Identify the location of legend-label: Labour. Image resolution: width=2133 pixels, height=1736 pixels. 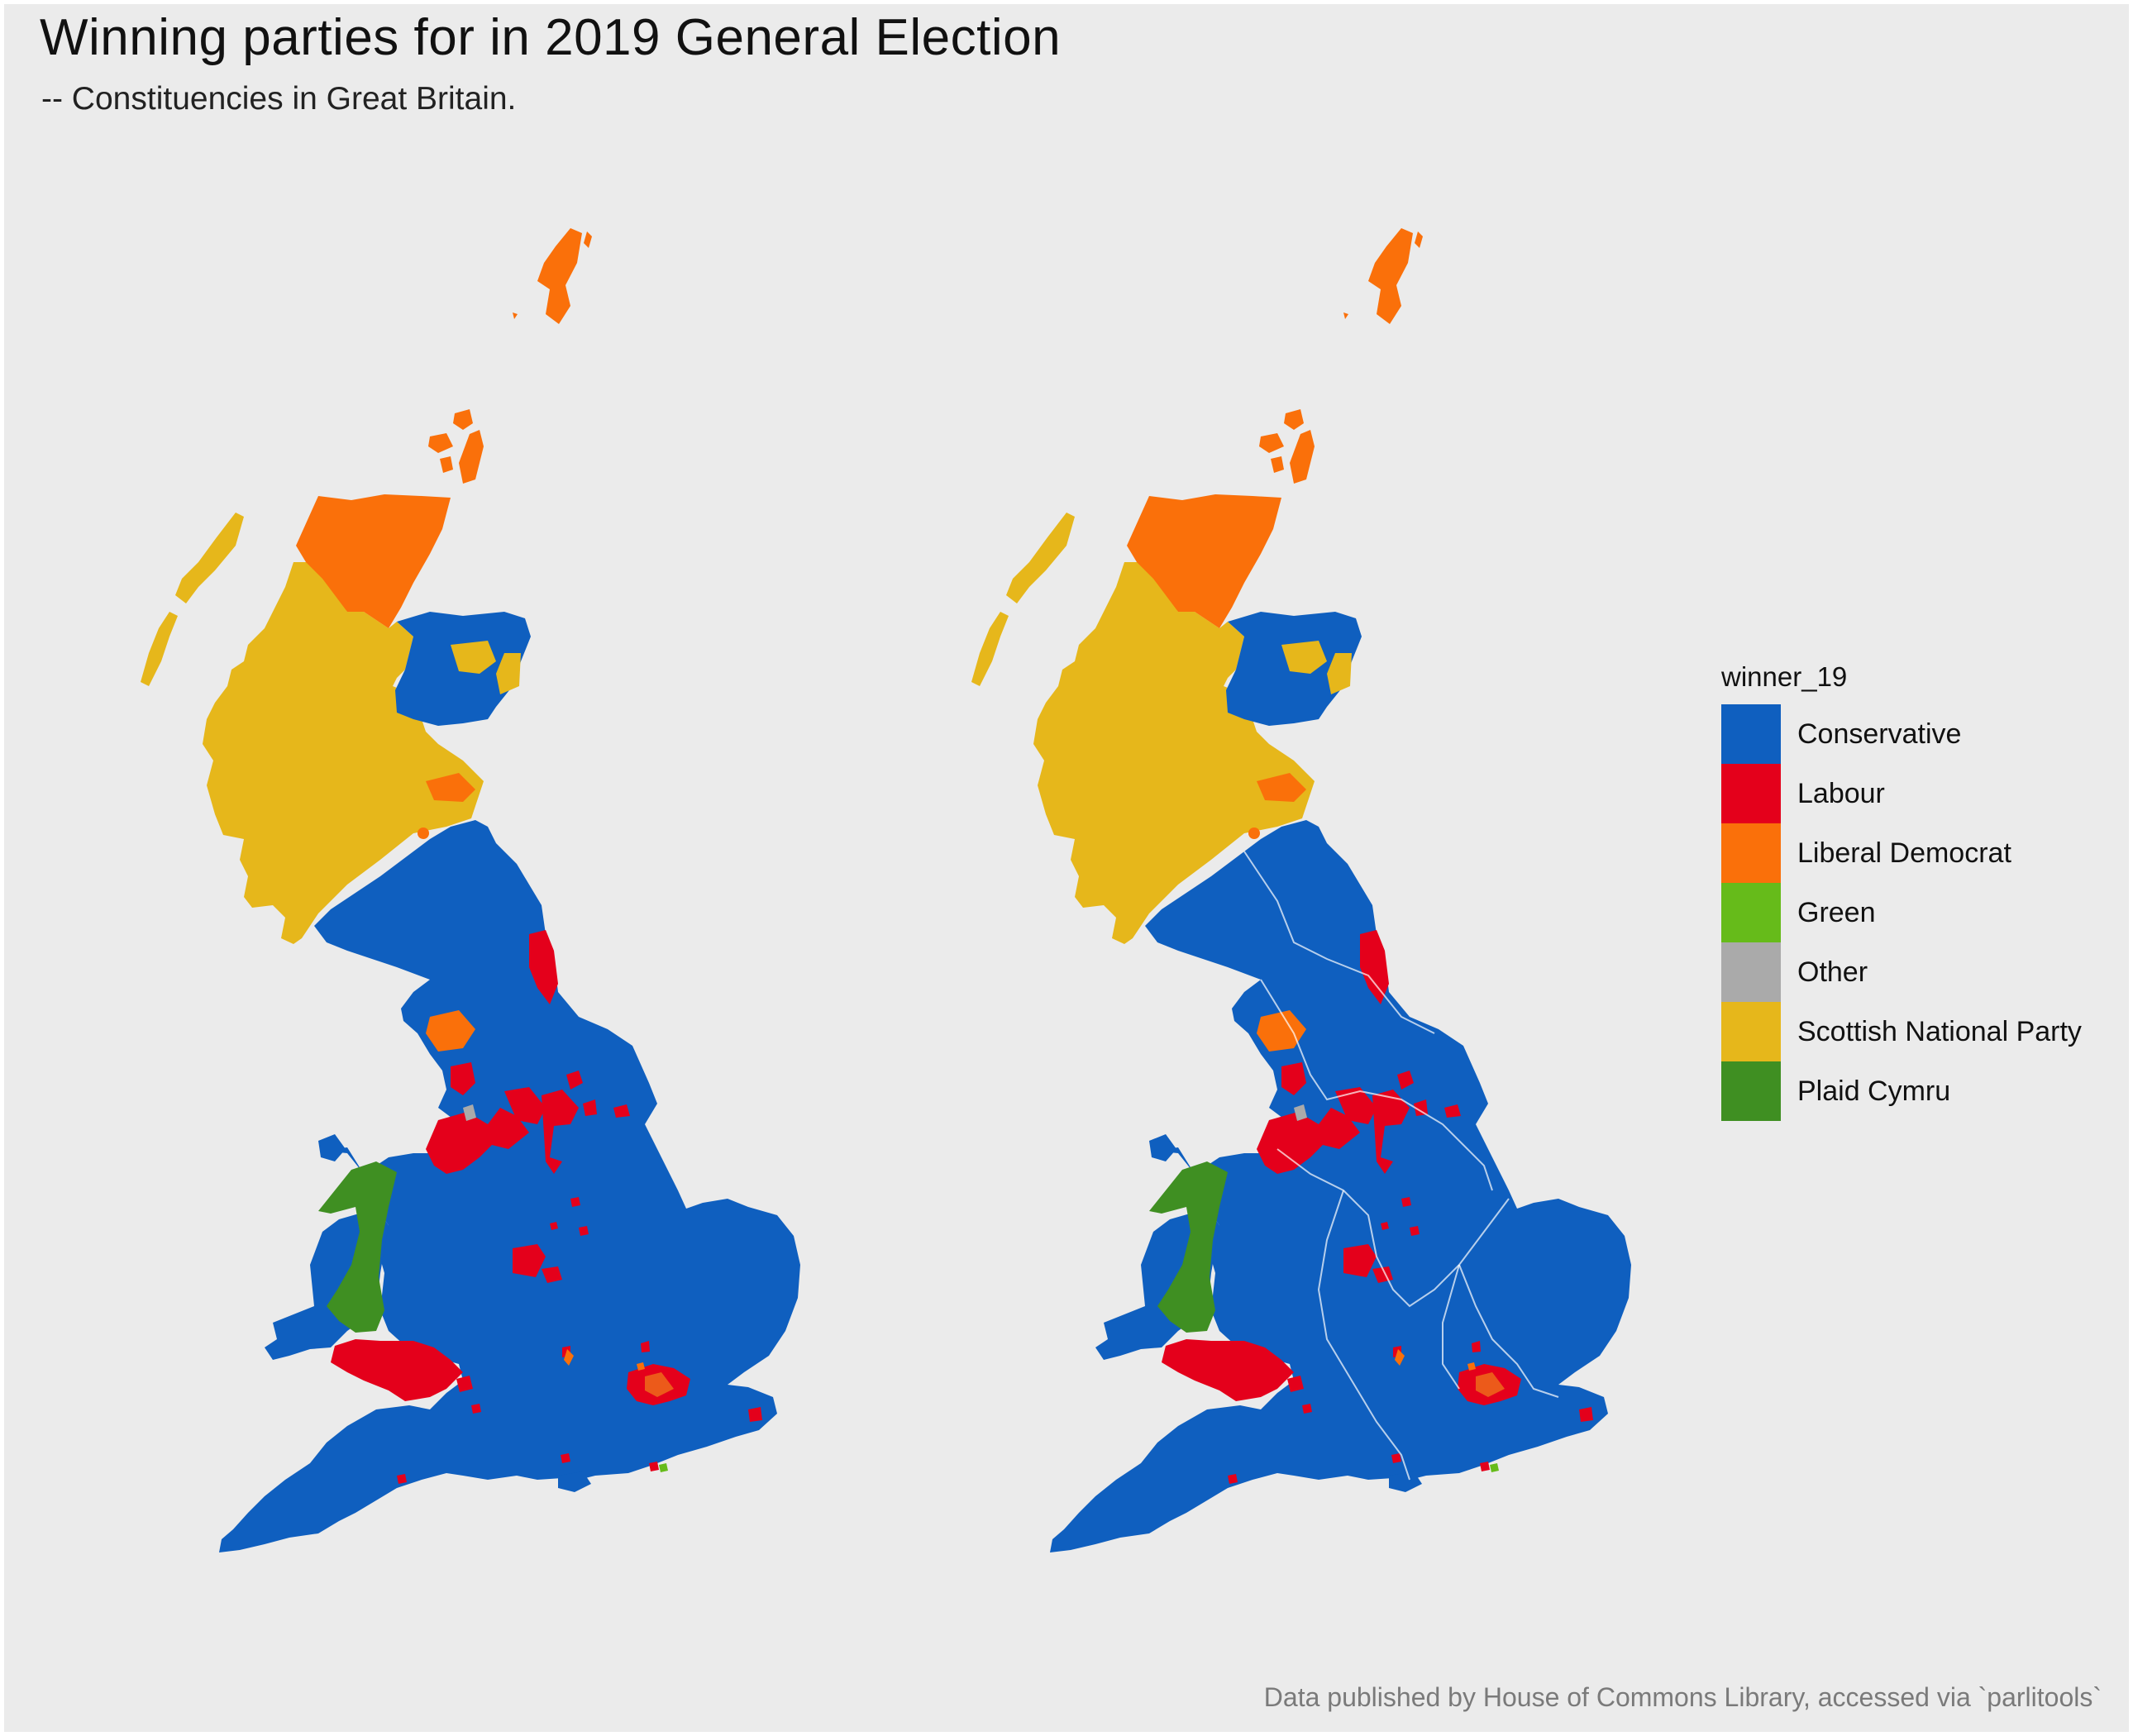
(1841, 793).